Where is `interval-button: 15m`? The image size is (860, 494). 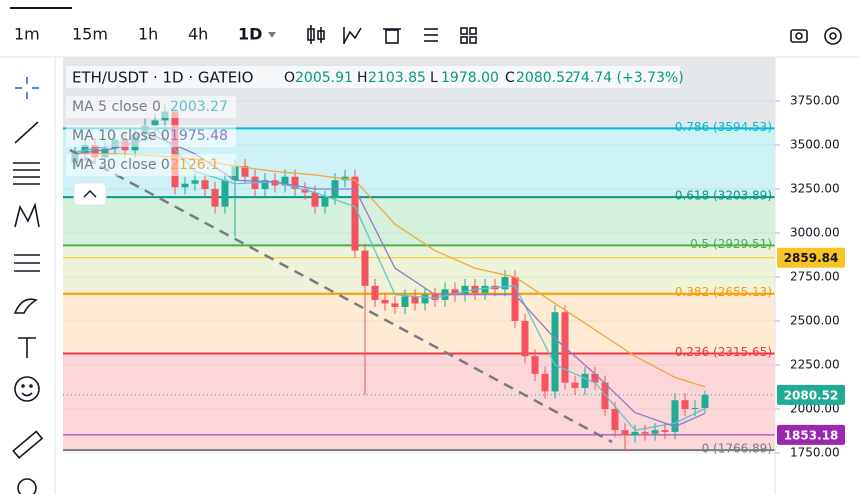
interval-button: 15m is located at coordinates (90, 34).